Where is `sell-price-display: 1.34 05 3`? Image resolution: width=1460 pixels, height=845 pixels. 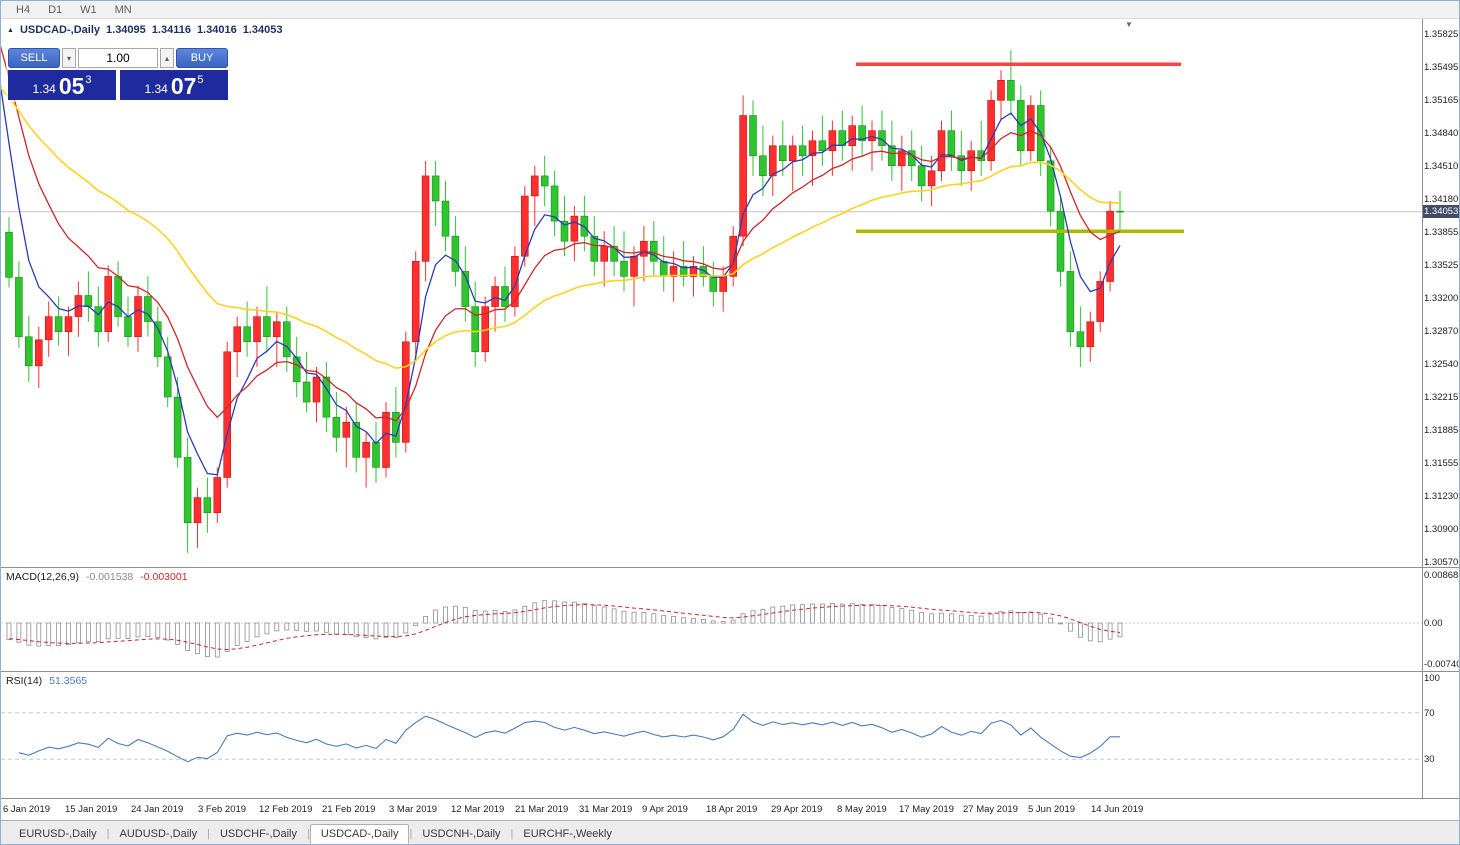 sell-price-display: 1.34 05 3 is located at coordinates (62, 85).